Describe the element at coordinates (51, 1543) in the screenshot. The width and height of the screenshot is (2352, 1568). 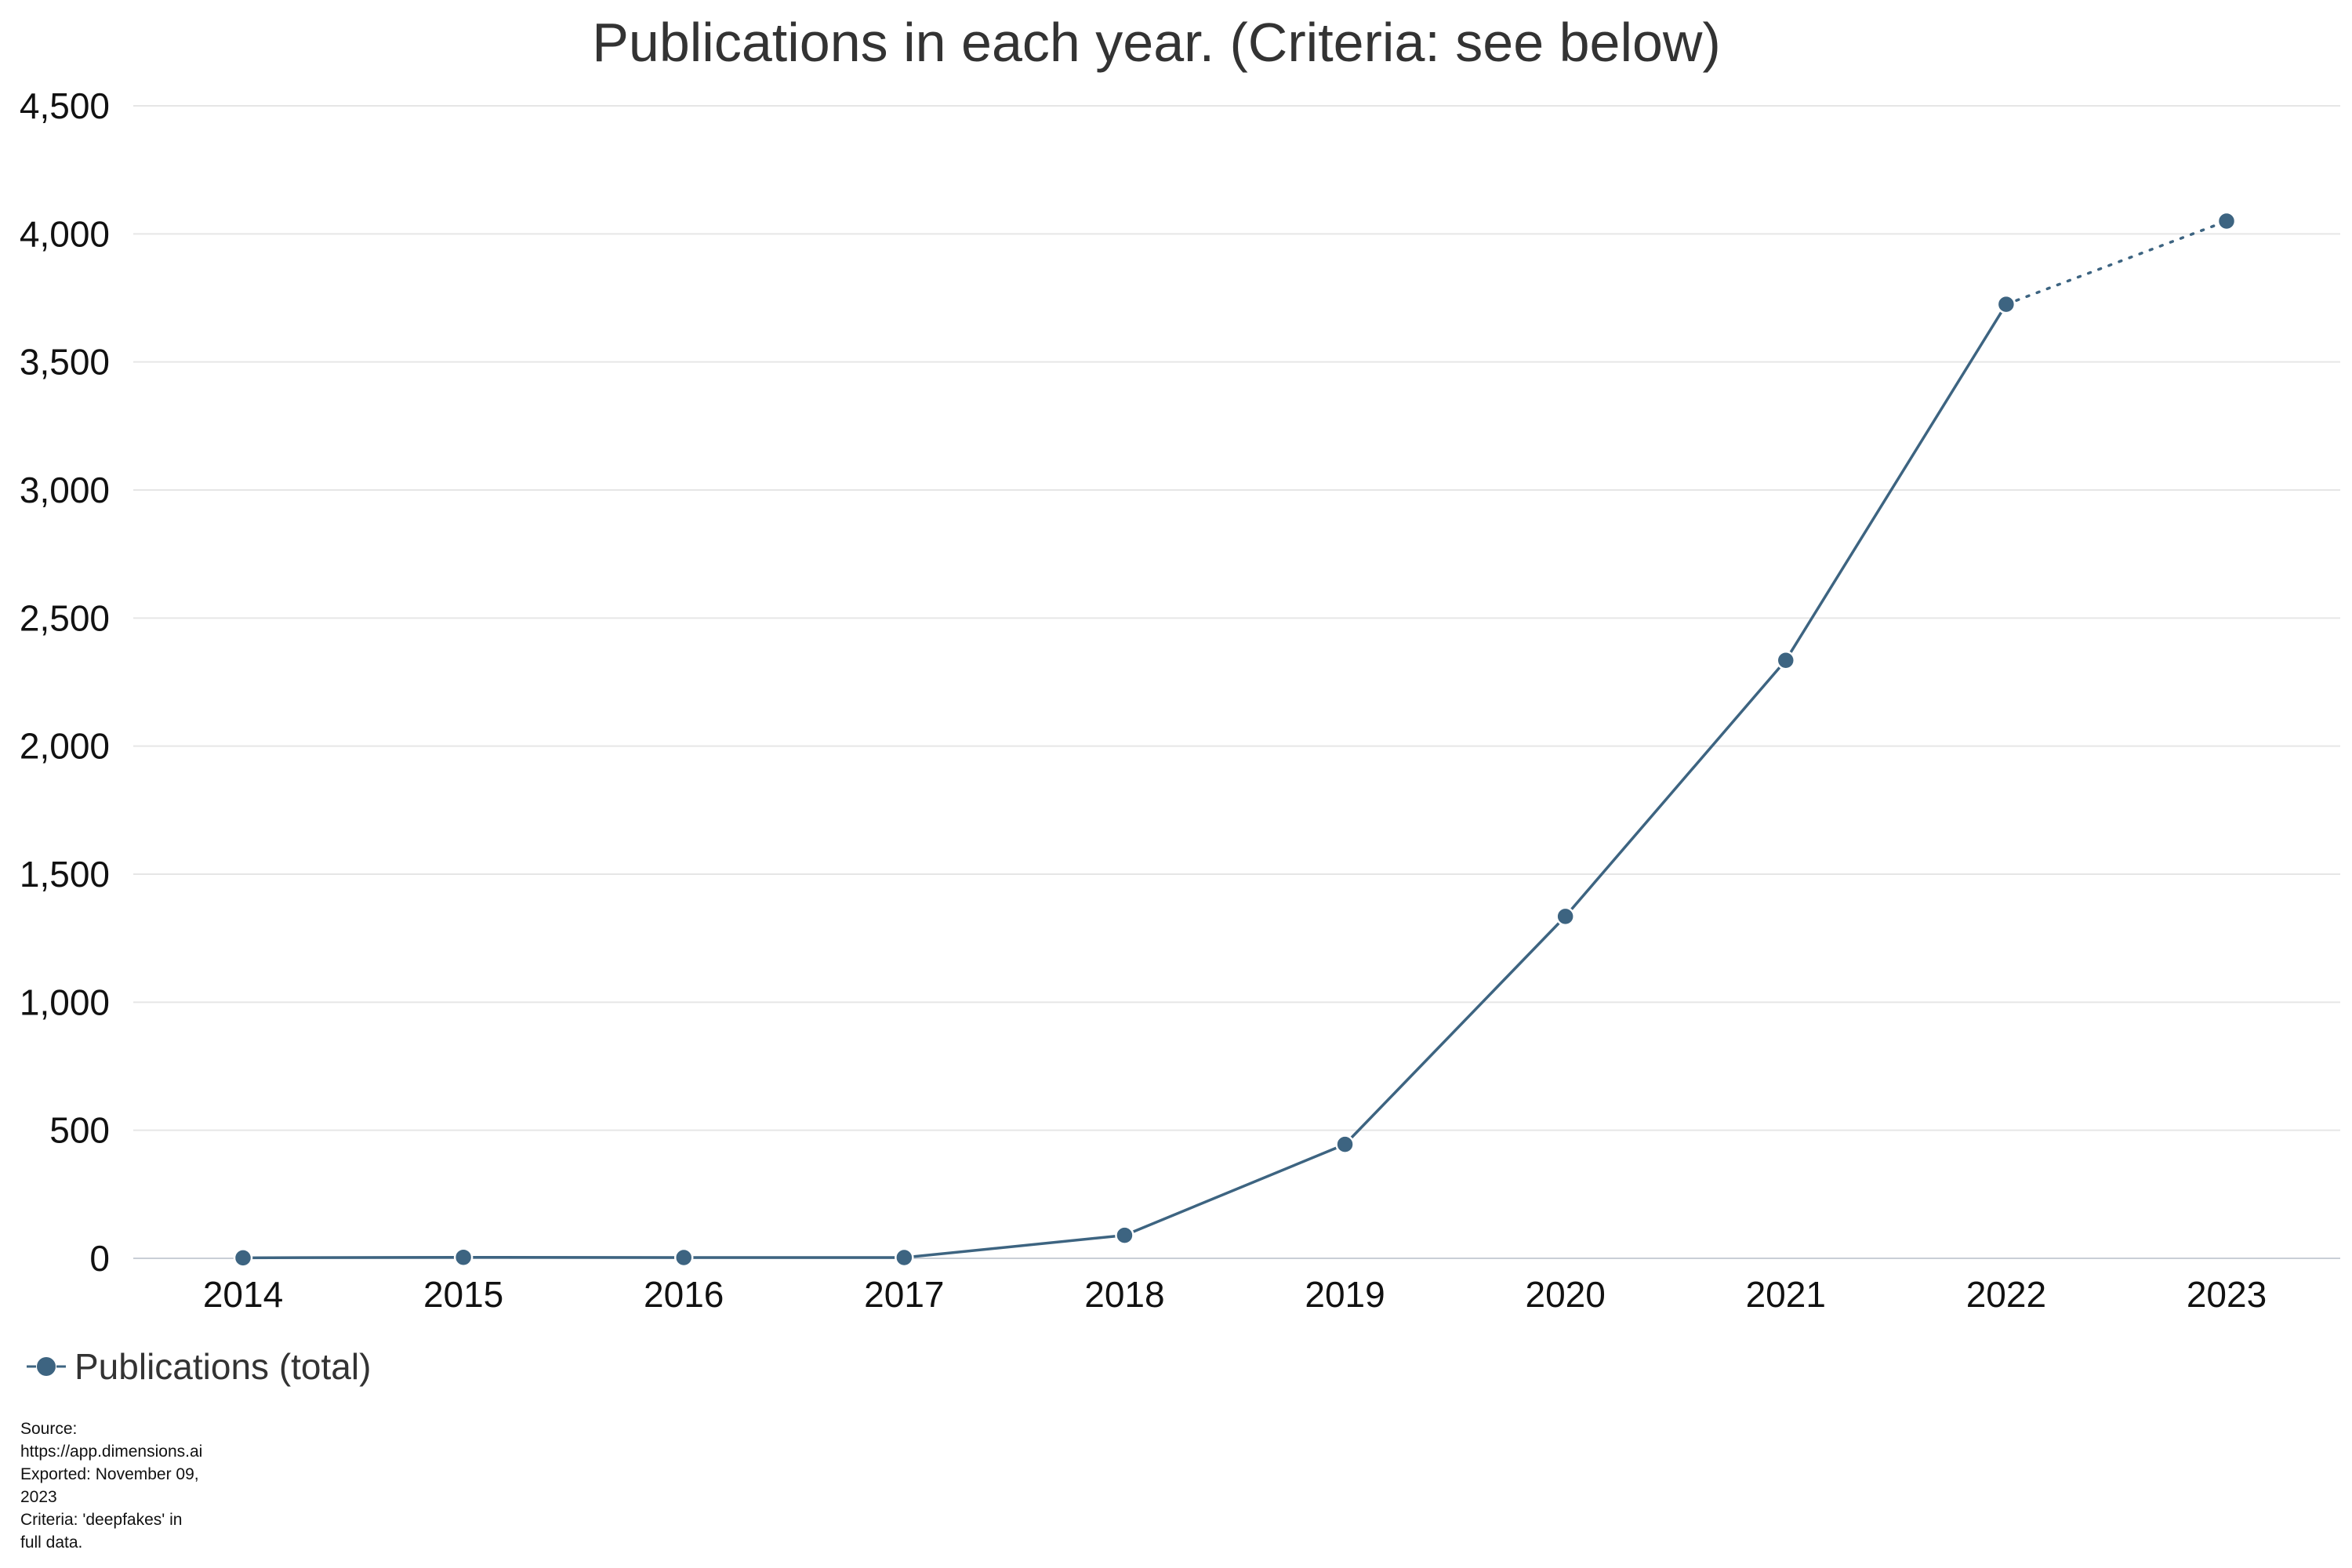
I see `source-note-line: full data.` at that location.